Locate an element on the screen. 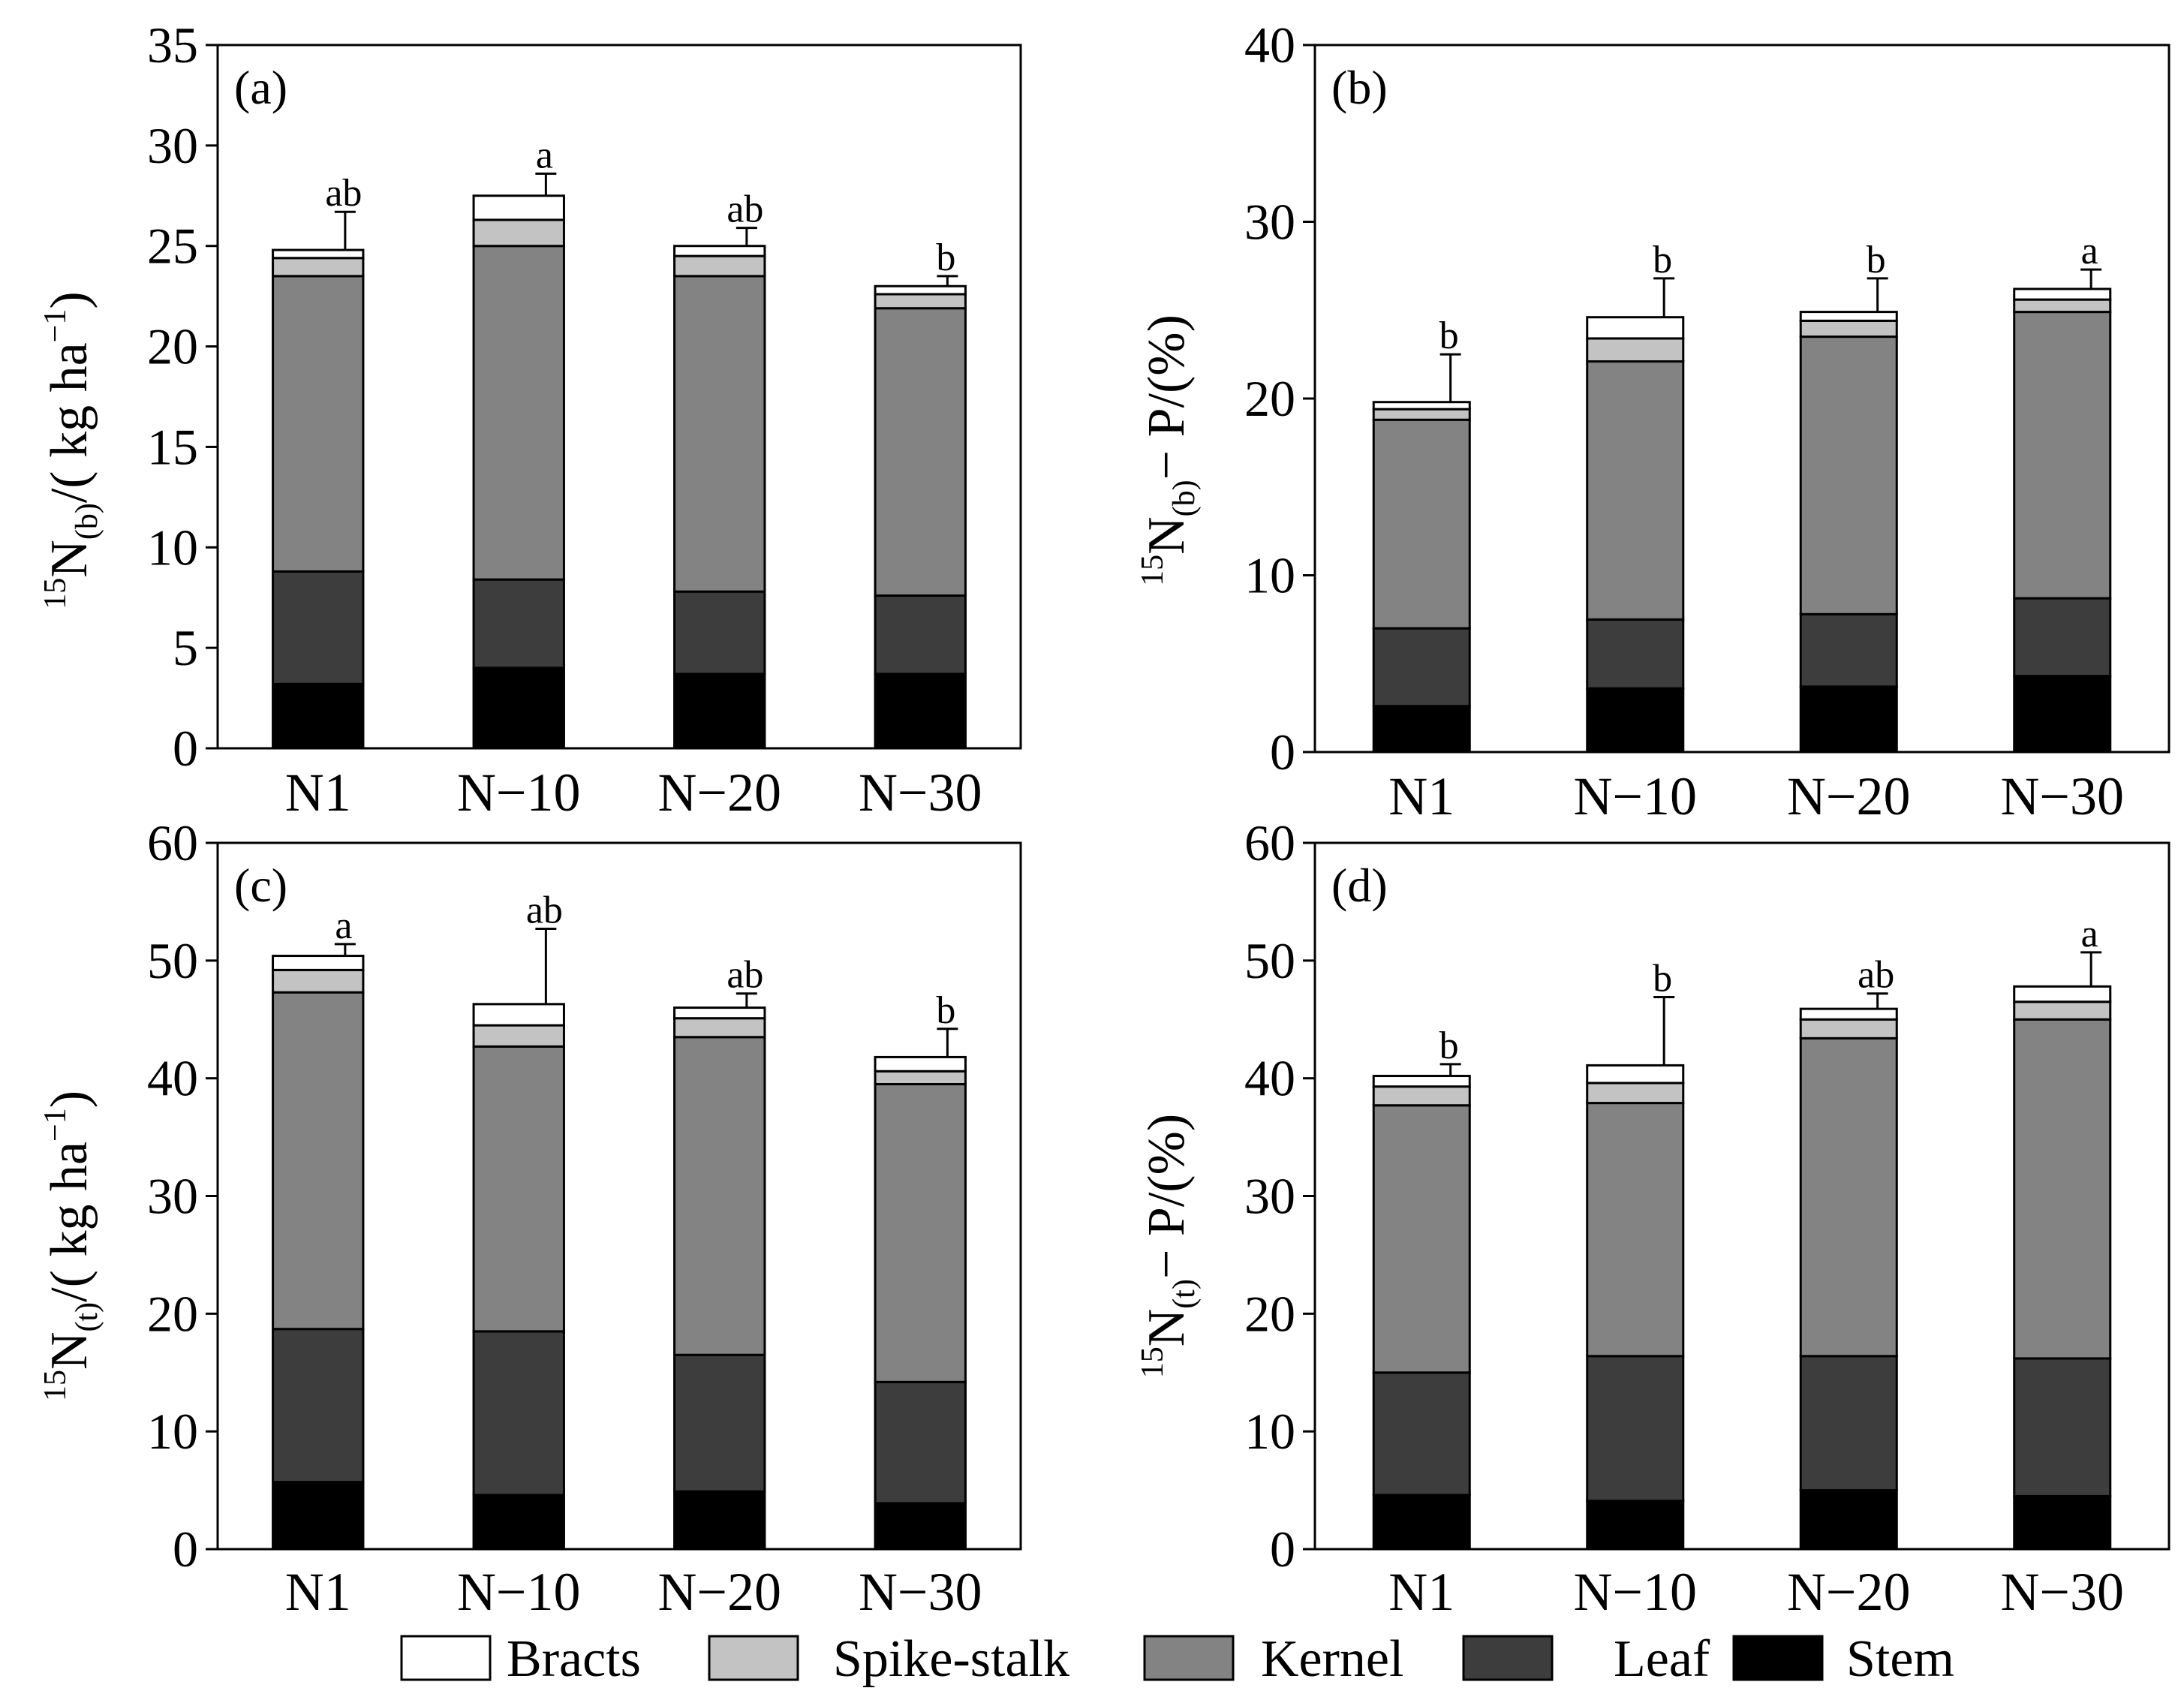  y-tick-label: 5 is located at coordinates (185, 648).